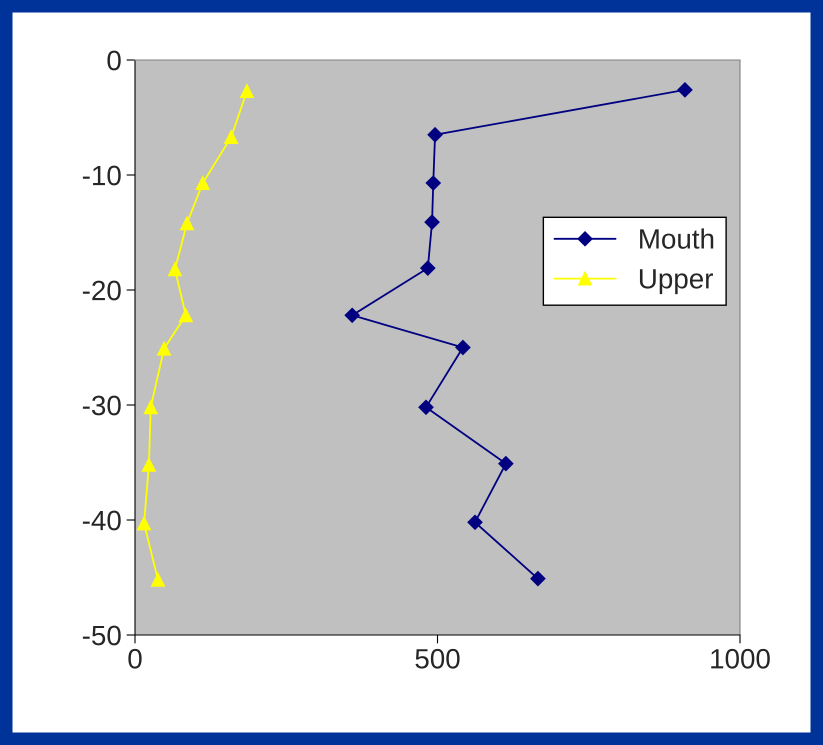 The image size is (823, 745). Describe the element at coordinates (101, 290) in the screenshot. I see `y-tick-label: -20` at that location.